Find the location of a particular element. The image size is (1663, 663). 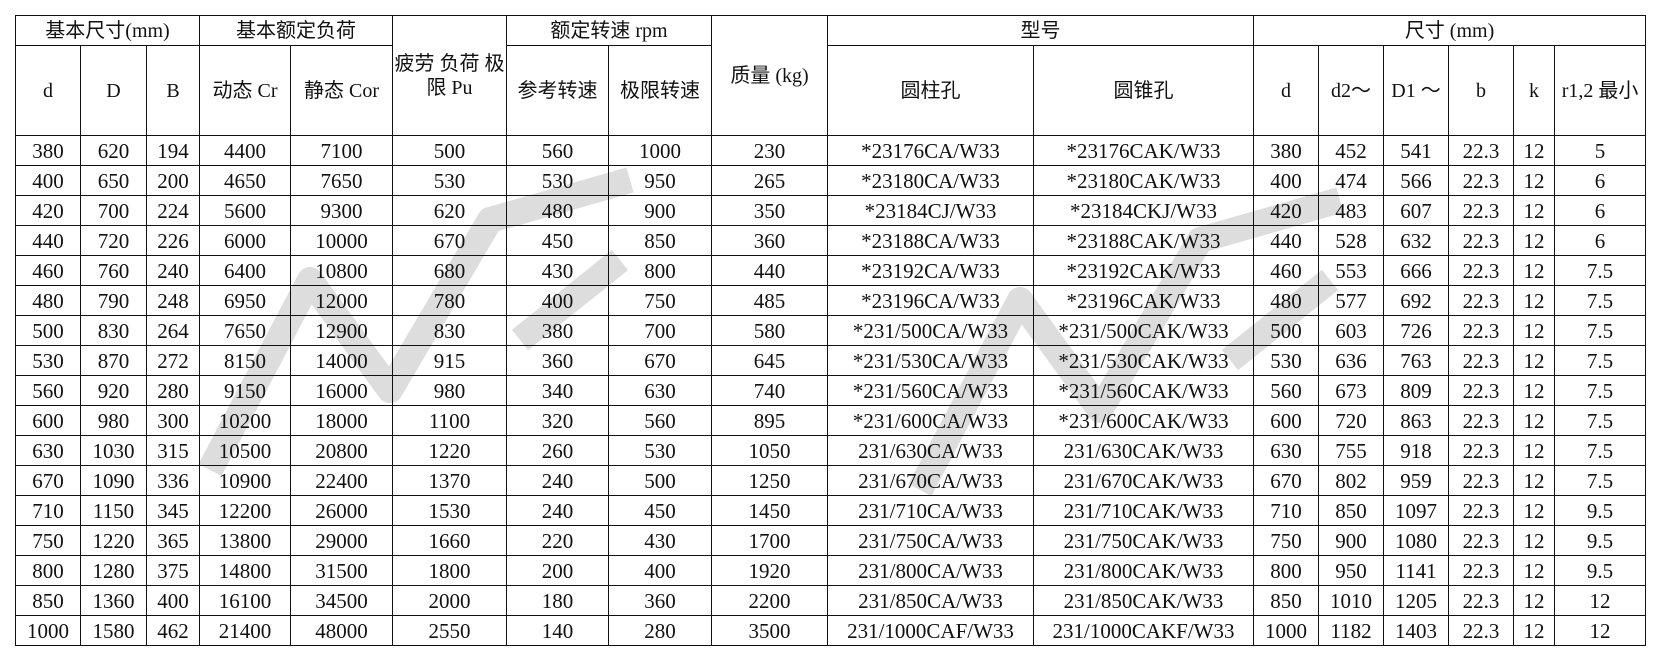

table-cell: 980 is located at coordinates (449, 390).